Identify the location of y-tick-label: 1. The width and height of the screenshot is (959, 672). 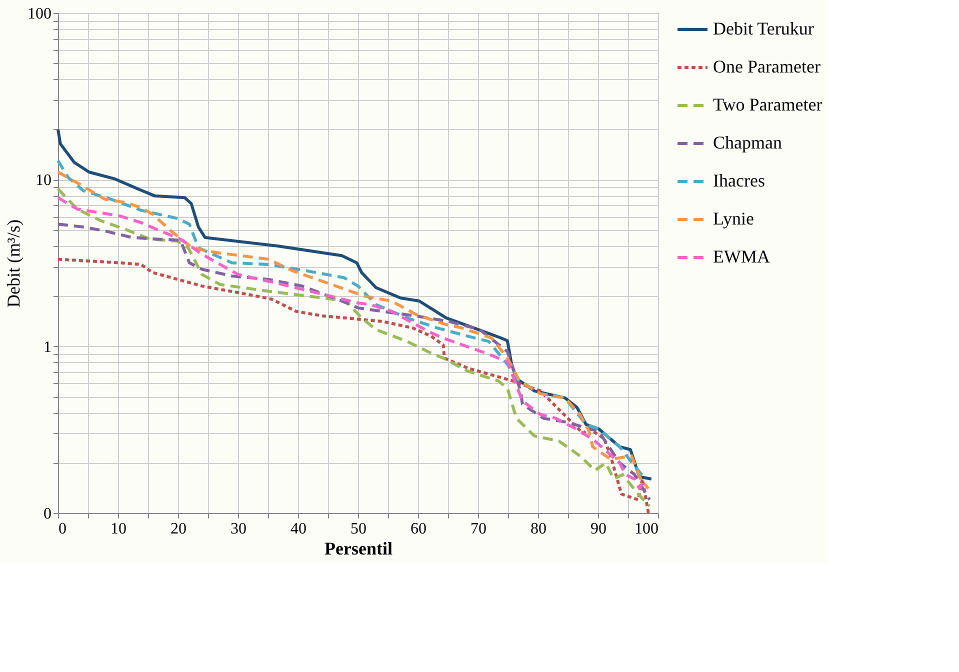
(48, 347).